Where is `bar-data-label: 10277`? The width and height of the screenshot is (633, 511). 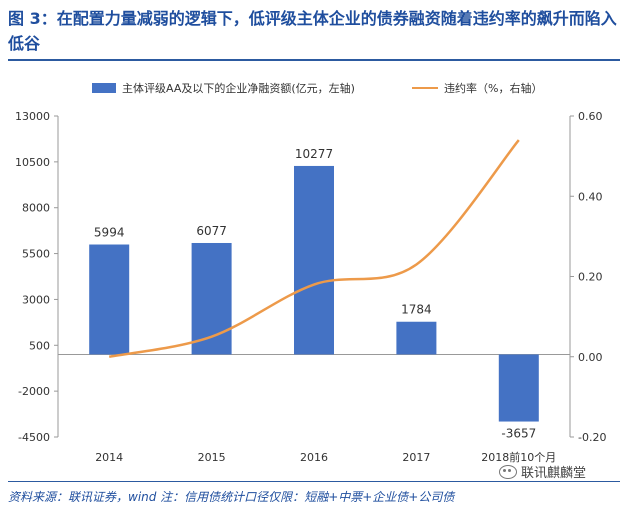
bar-data-label: 10277 is located at coordinates (314, 154).